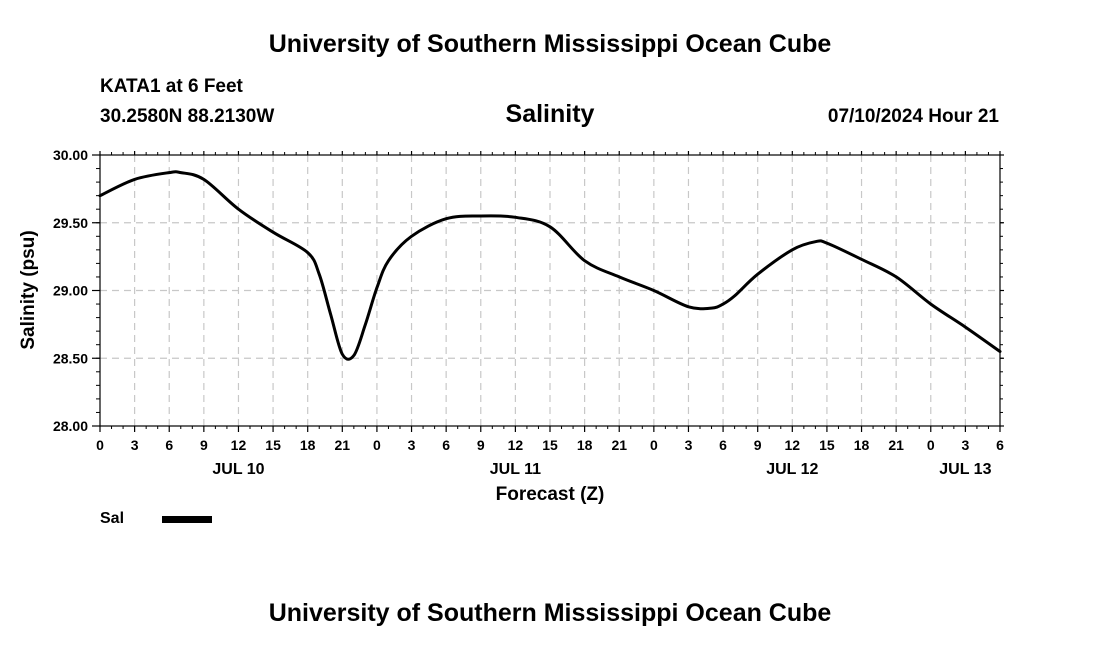 This screenshot has width=1100, height=650. Describe the element at coordinates (70, 155) in the screenshot. I see `y-tick-label: 30.00` at that location.